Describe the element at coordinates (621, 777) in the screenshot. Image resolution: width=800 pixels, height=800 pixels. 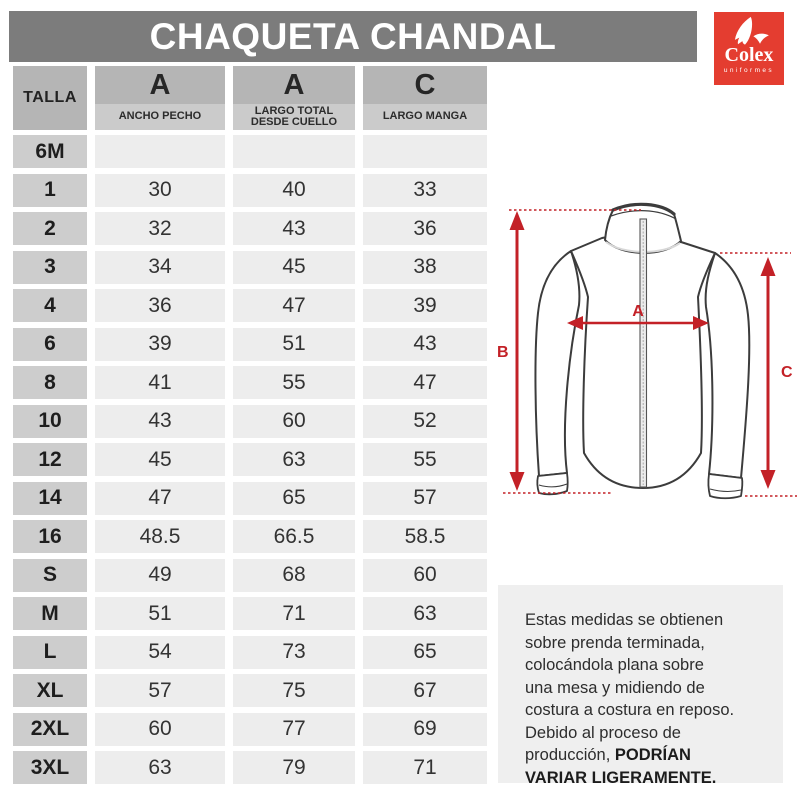
I see `note-text-bold: VARIAR LIGERAMENTE.` at that location.